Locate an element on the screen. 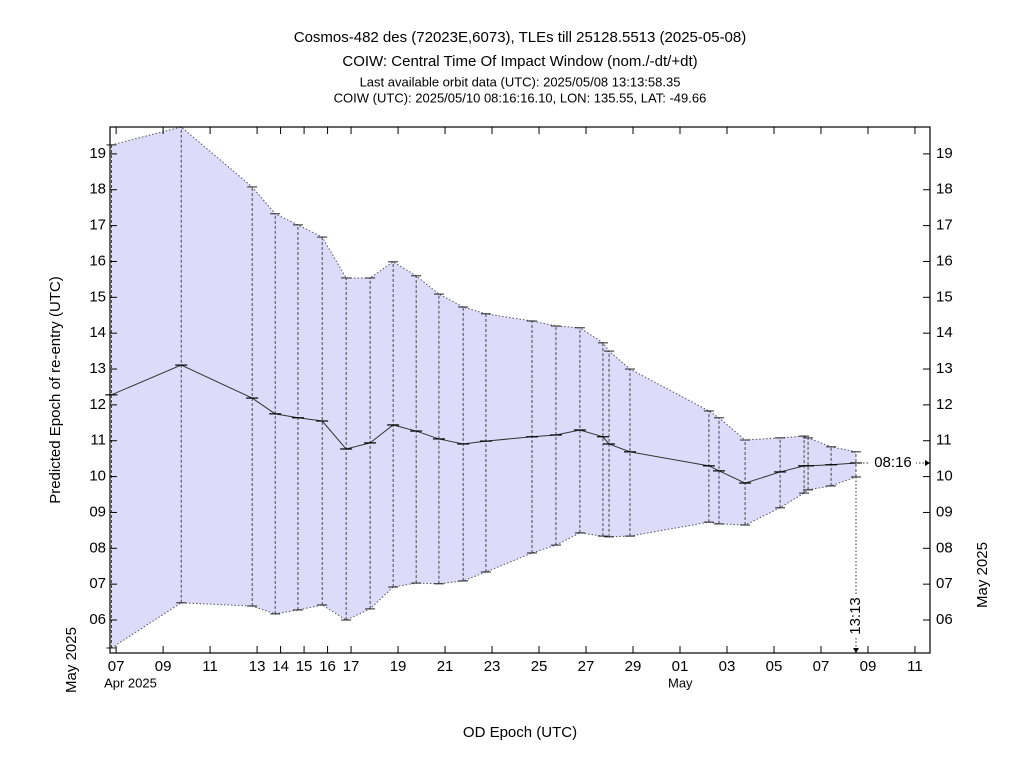 This screenshot has width=1024, height=761. coiw-label-bg is located at coordinates (893, 462).